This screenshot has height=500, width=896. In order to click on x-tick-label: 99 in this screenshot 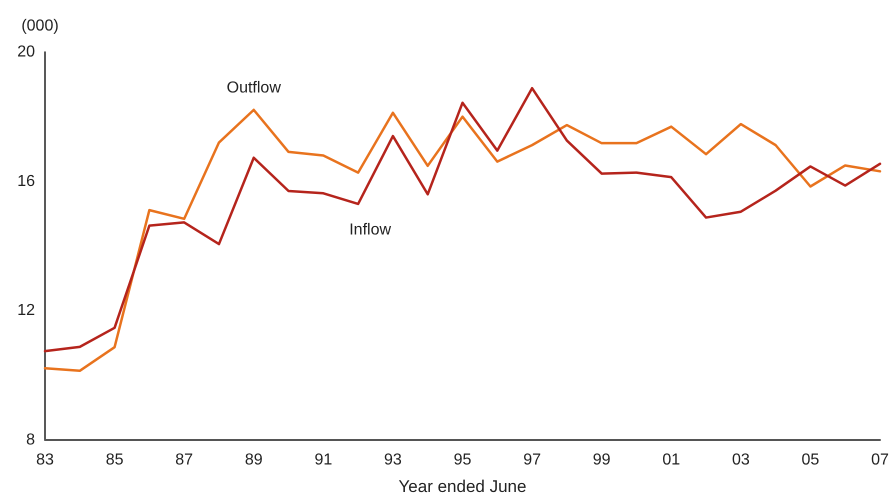, I will do `click(601, 460)`.